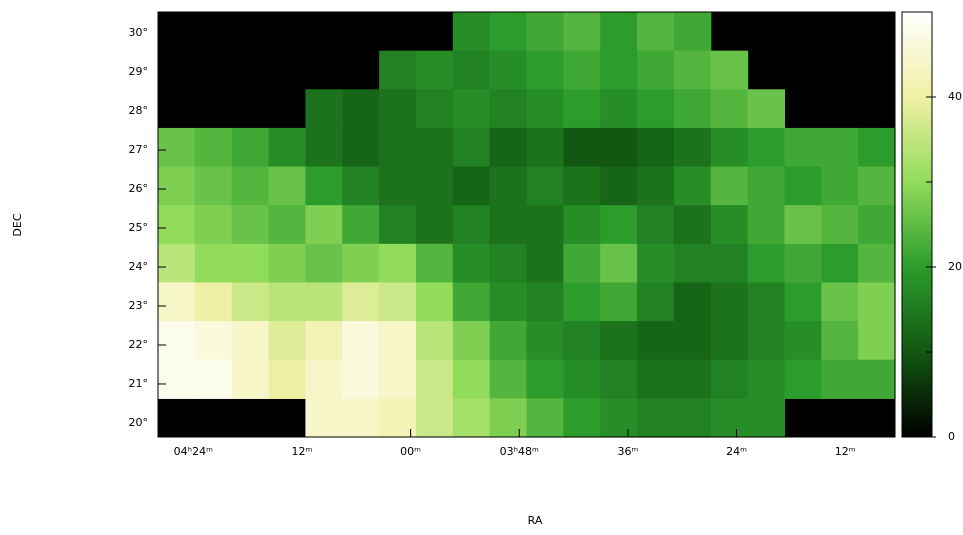 The height and width of the screenshot is (535, 963). What do you see at coordinates (193, 451) in the screenshot?
I see `x-tick-label: 04ʰ24ᵐ` at bounding box center [193, 451].